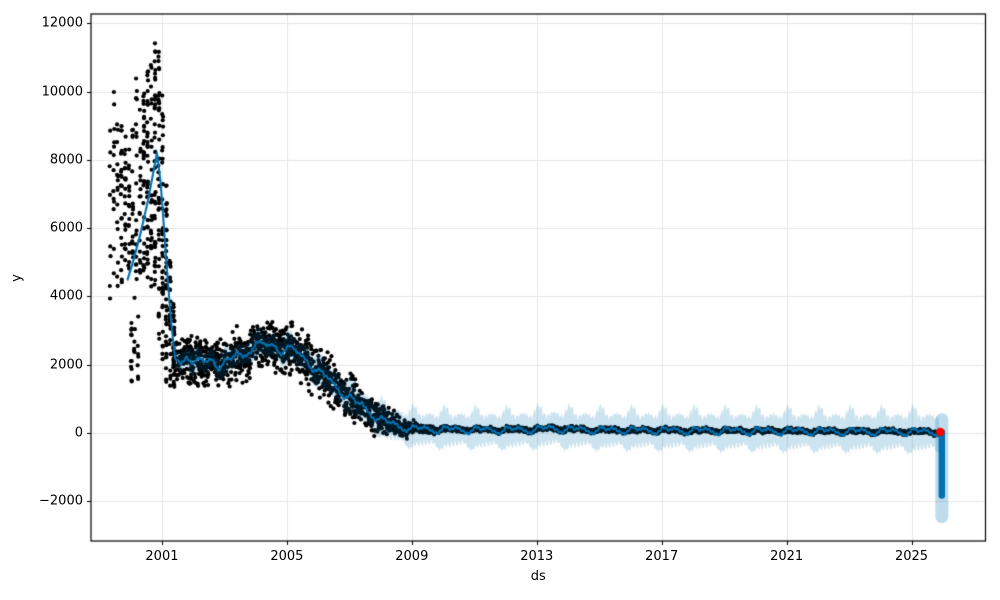 This screenshot has width=1000, height=600. Describe the element at coordinates (787, 556) in the screenshot. I see `x-tick-label: 2021` at that location.